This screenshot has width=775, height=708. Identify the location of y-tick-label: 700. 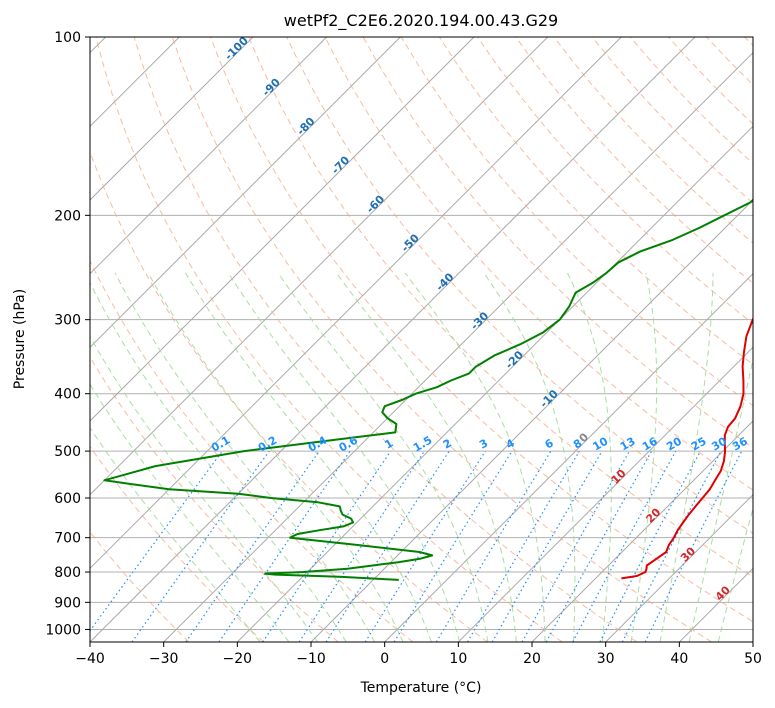
(67, 539).